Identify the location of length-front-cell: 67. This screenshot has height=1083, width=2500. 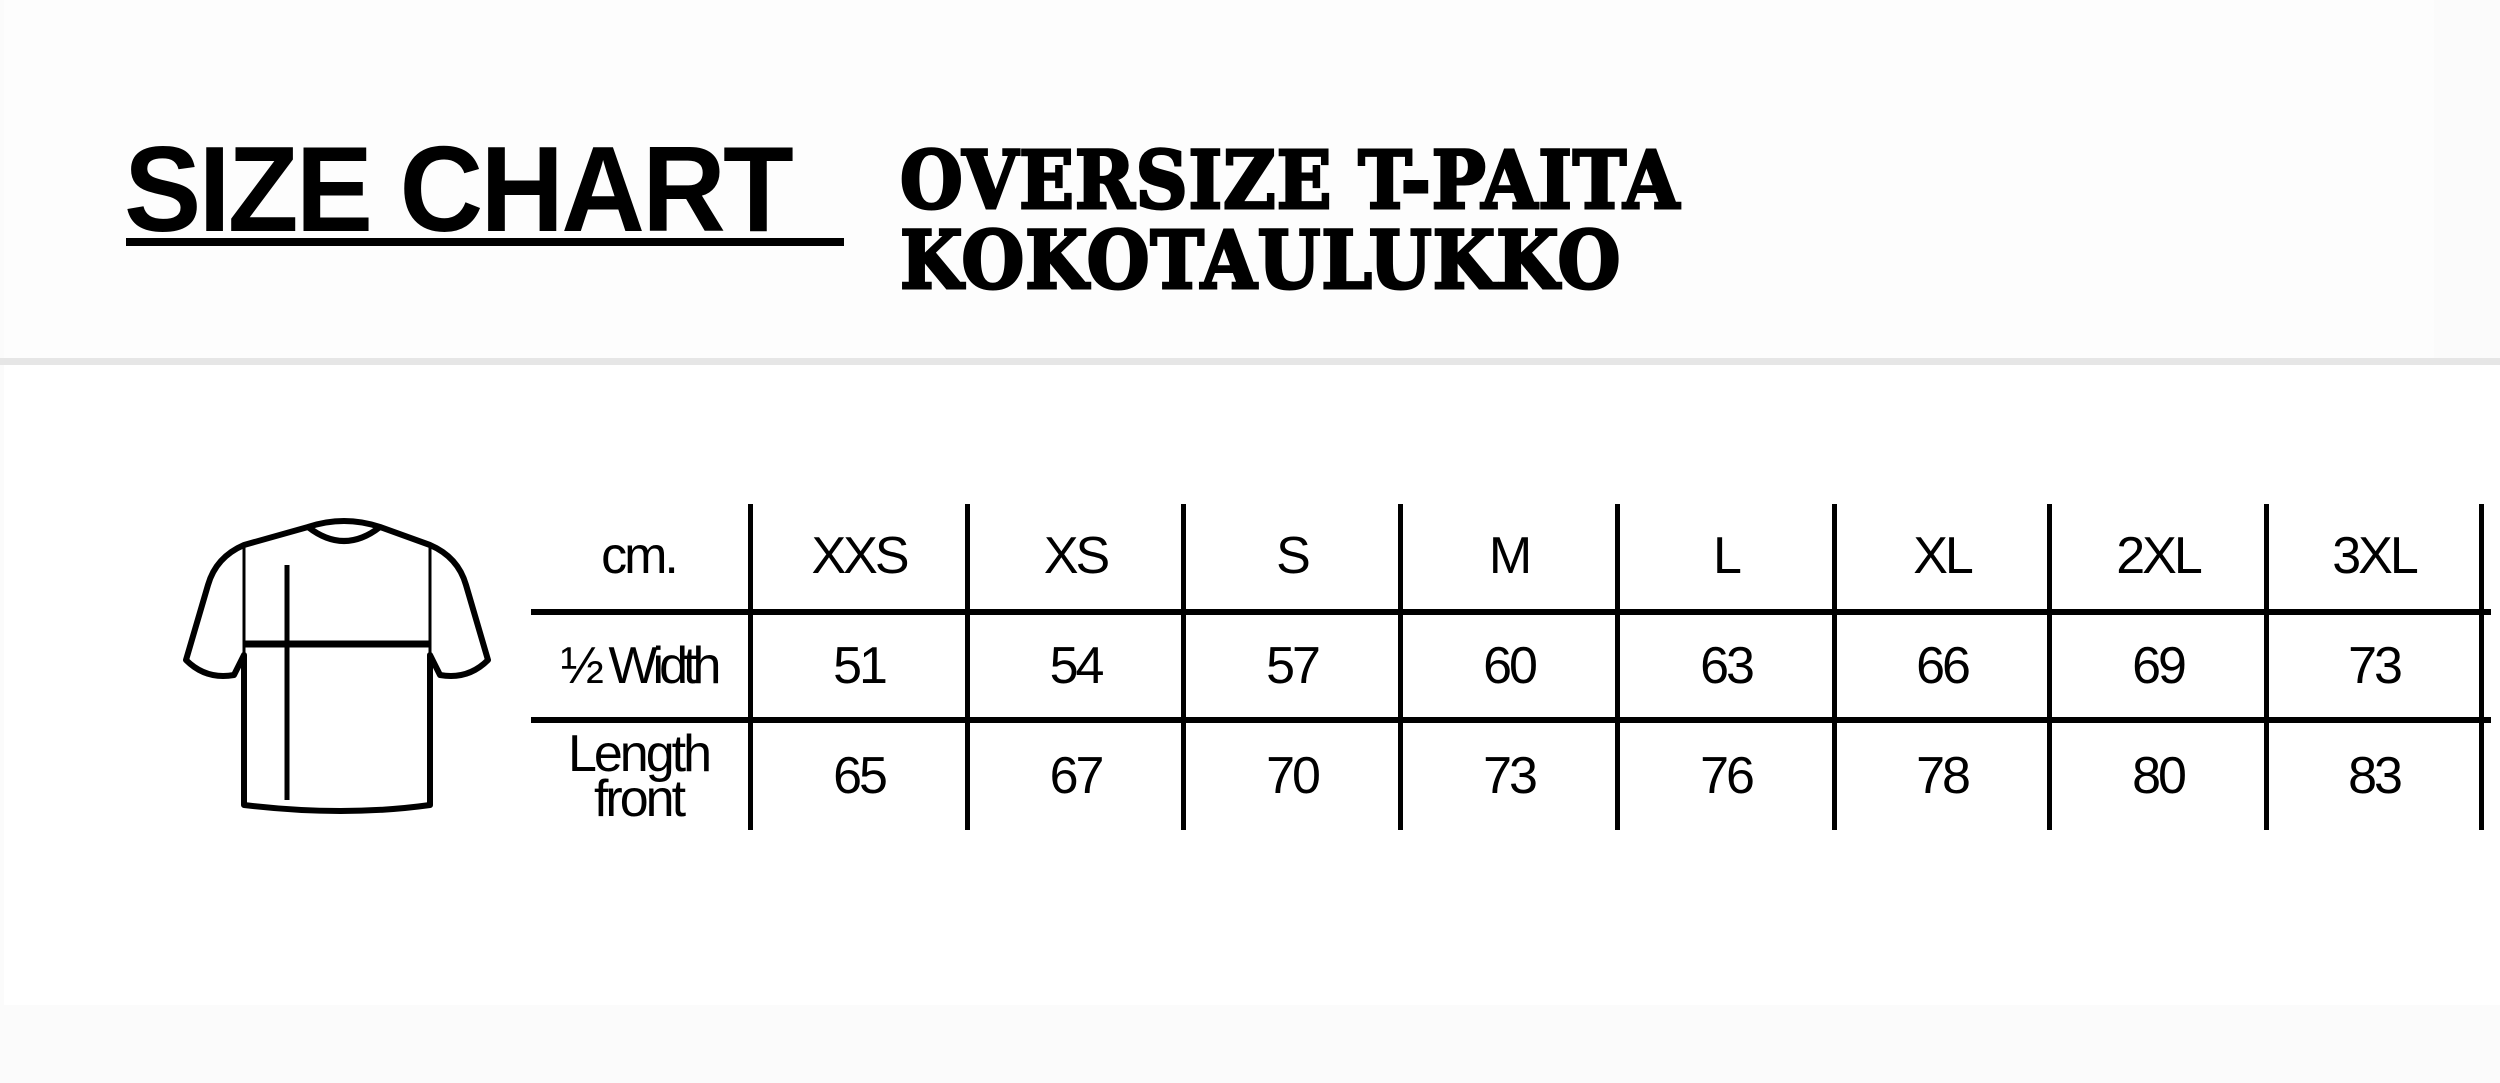
(1077, 776).